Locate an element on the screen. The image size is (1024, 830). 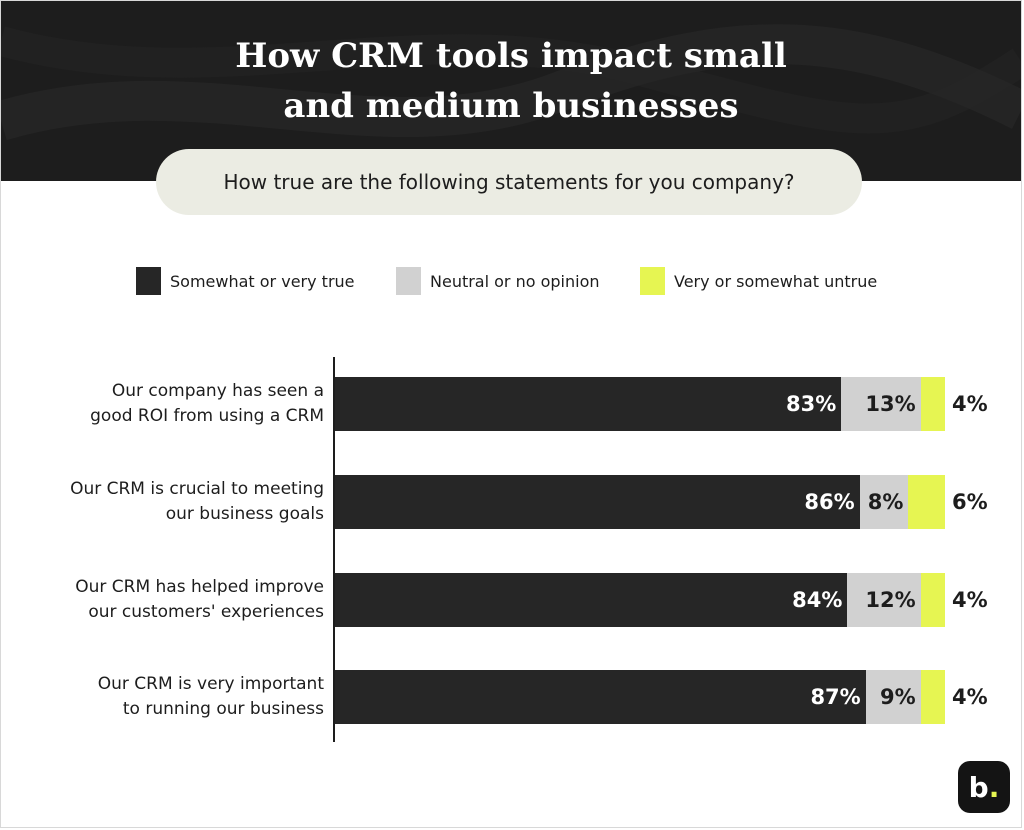
category-label-line: good ROI from using a CRM is located at coordinates (207, 416).